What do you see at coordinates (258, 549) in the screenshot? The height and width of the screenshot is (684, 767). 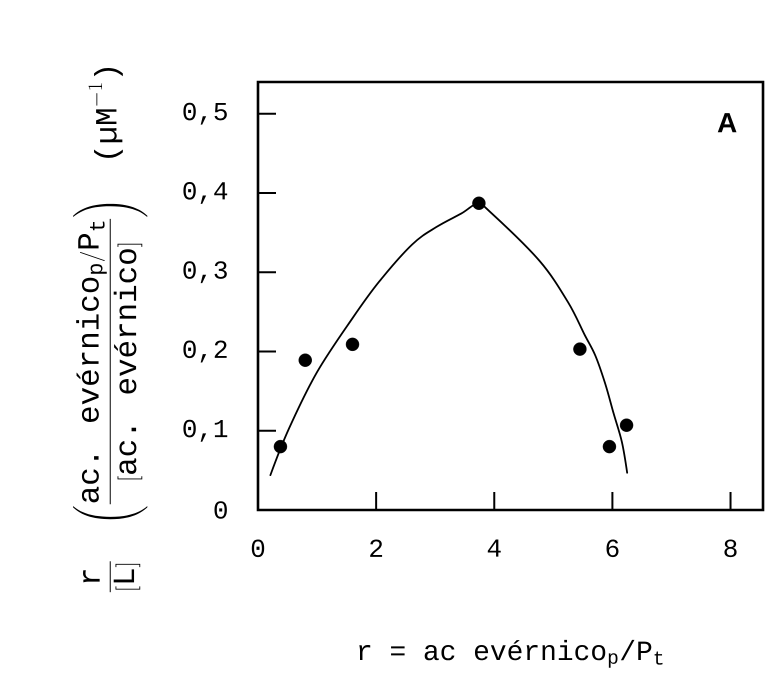 I see `x-tick-label: 0` at bounding box center [258, 549].